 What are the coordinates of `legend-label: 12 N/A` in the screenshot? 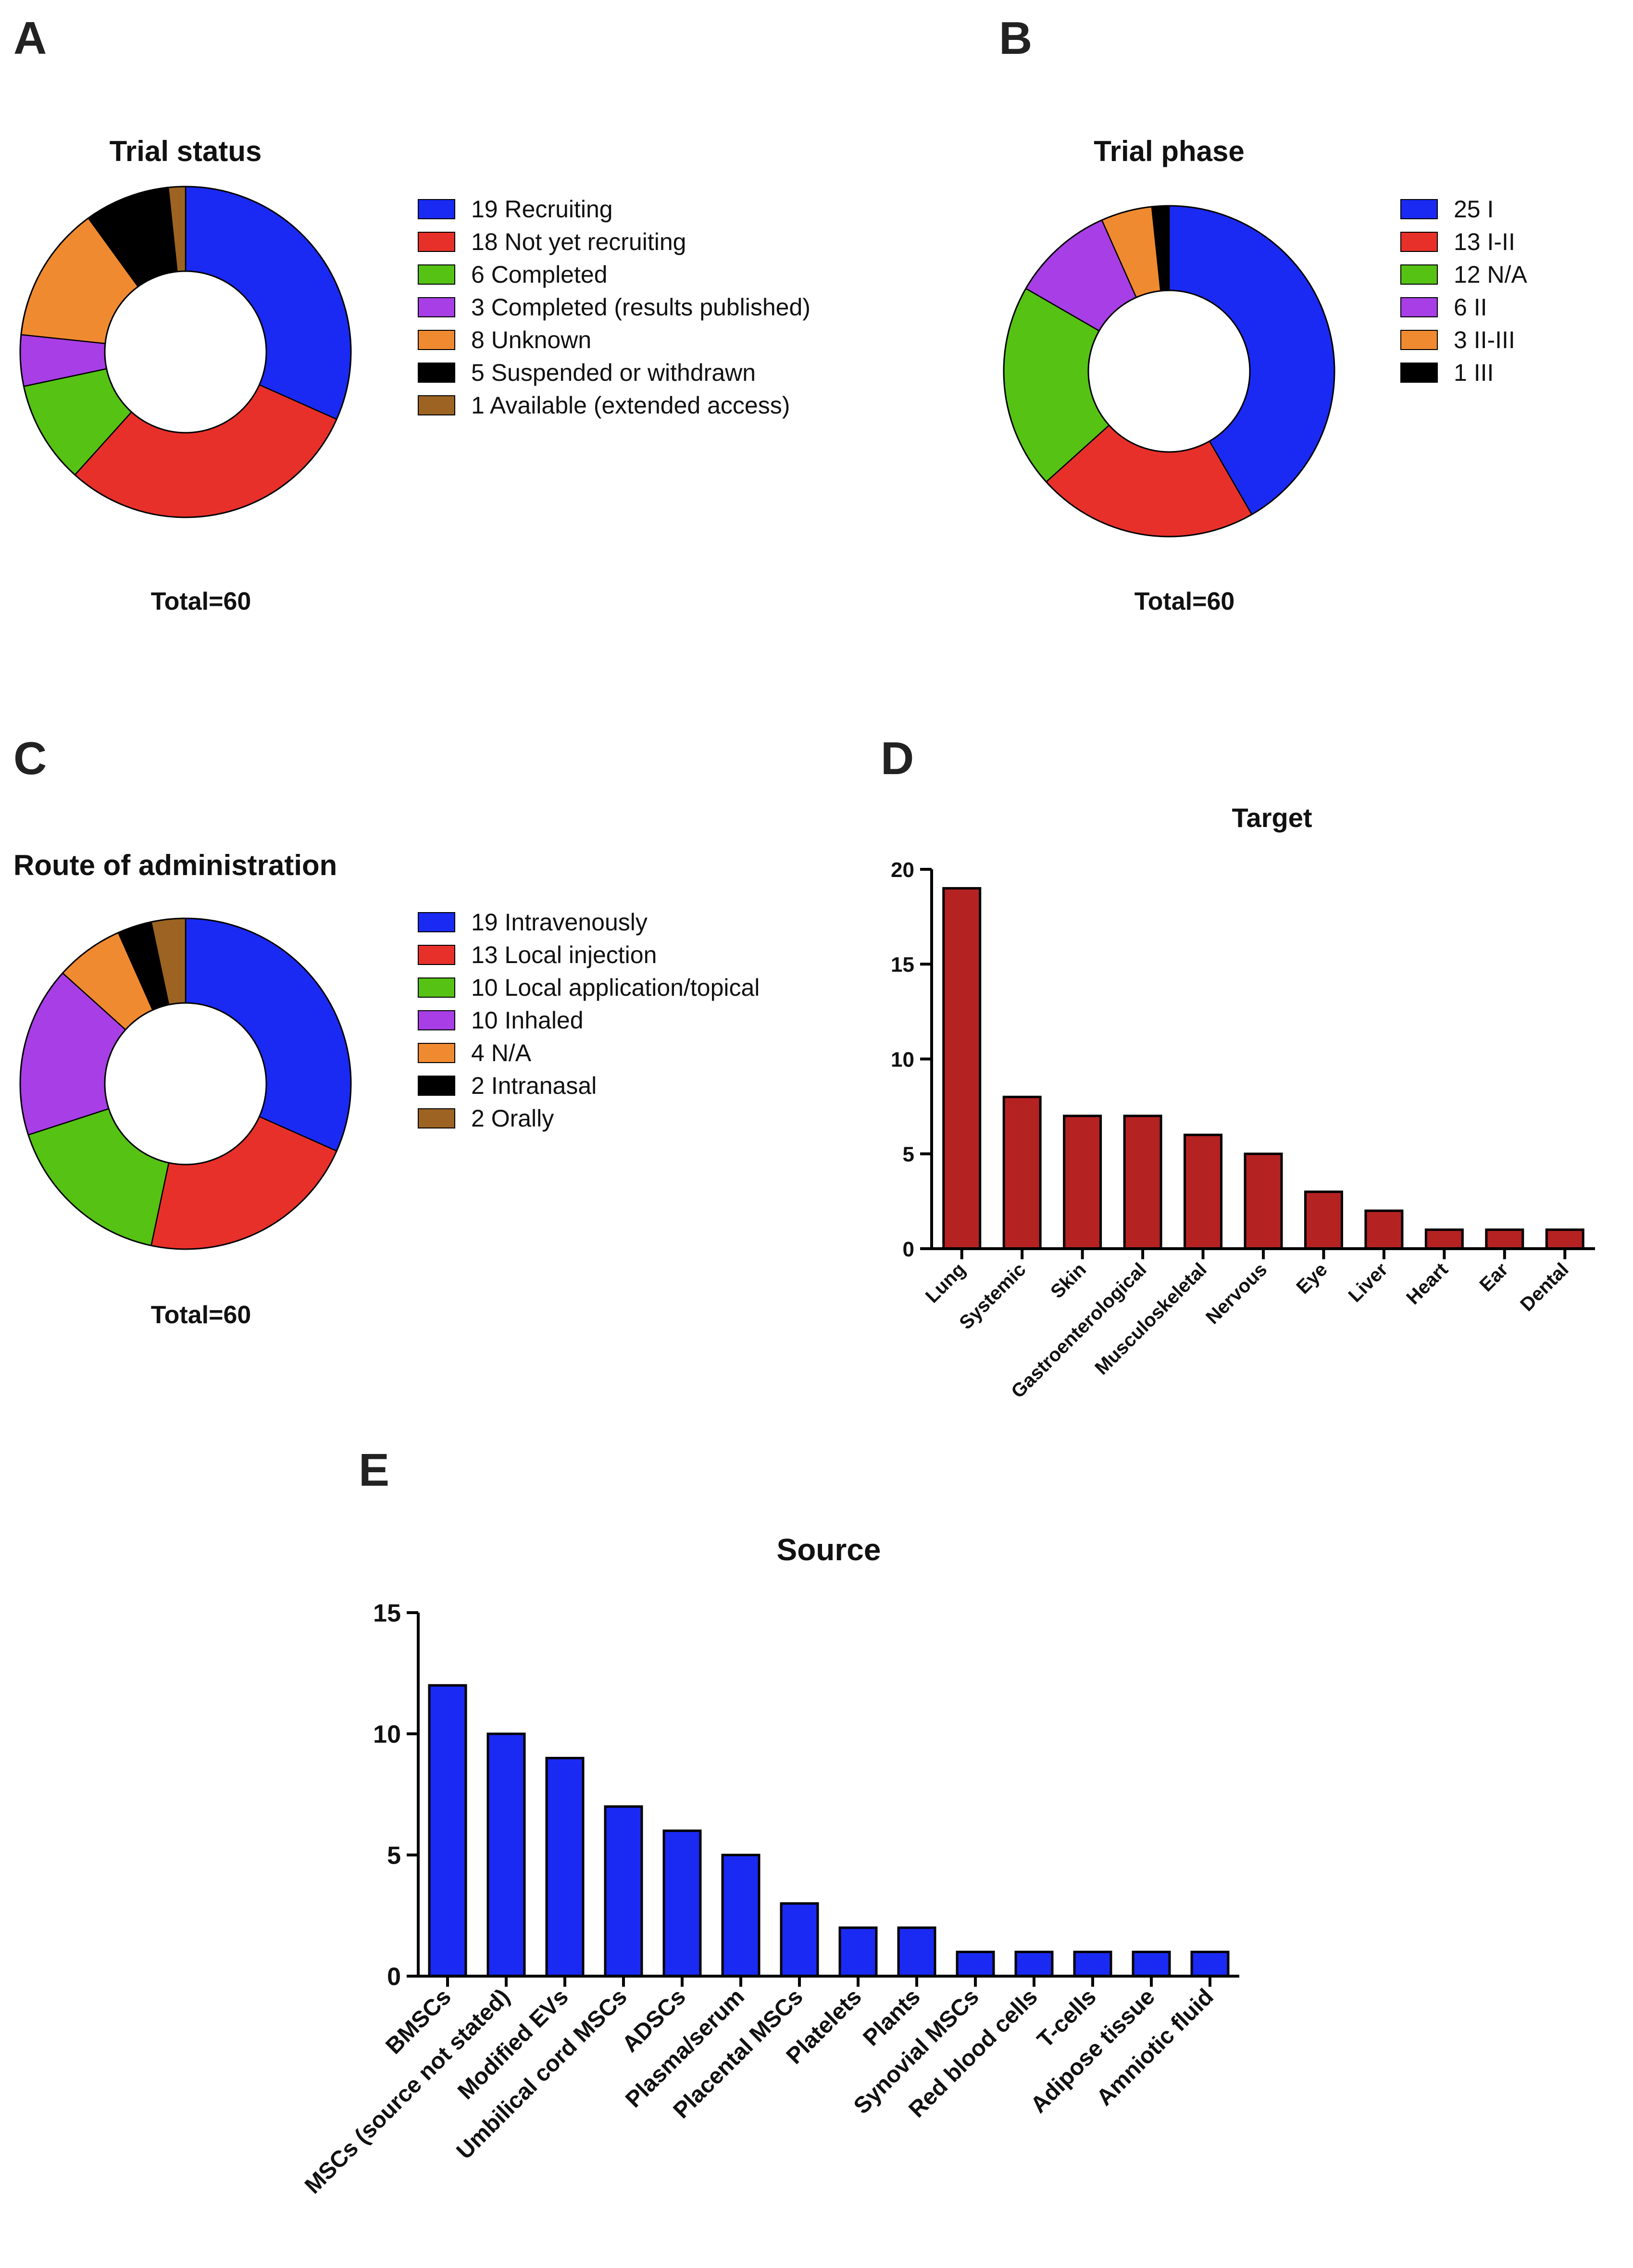 It's located at (1491, 274).